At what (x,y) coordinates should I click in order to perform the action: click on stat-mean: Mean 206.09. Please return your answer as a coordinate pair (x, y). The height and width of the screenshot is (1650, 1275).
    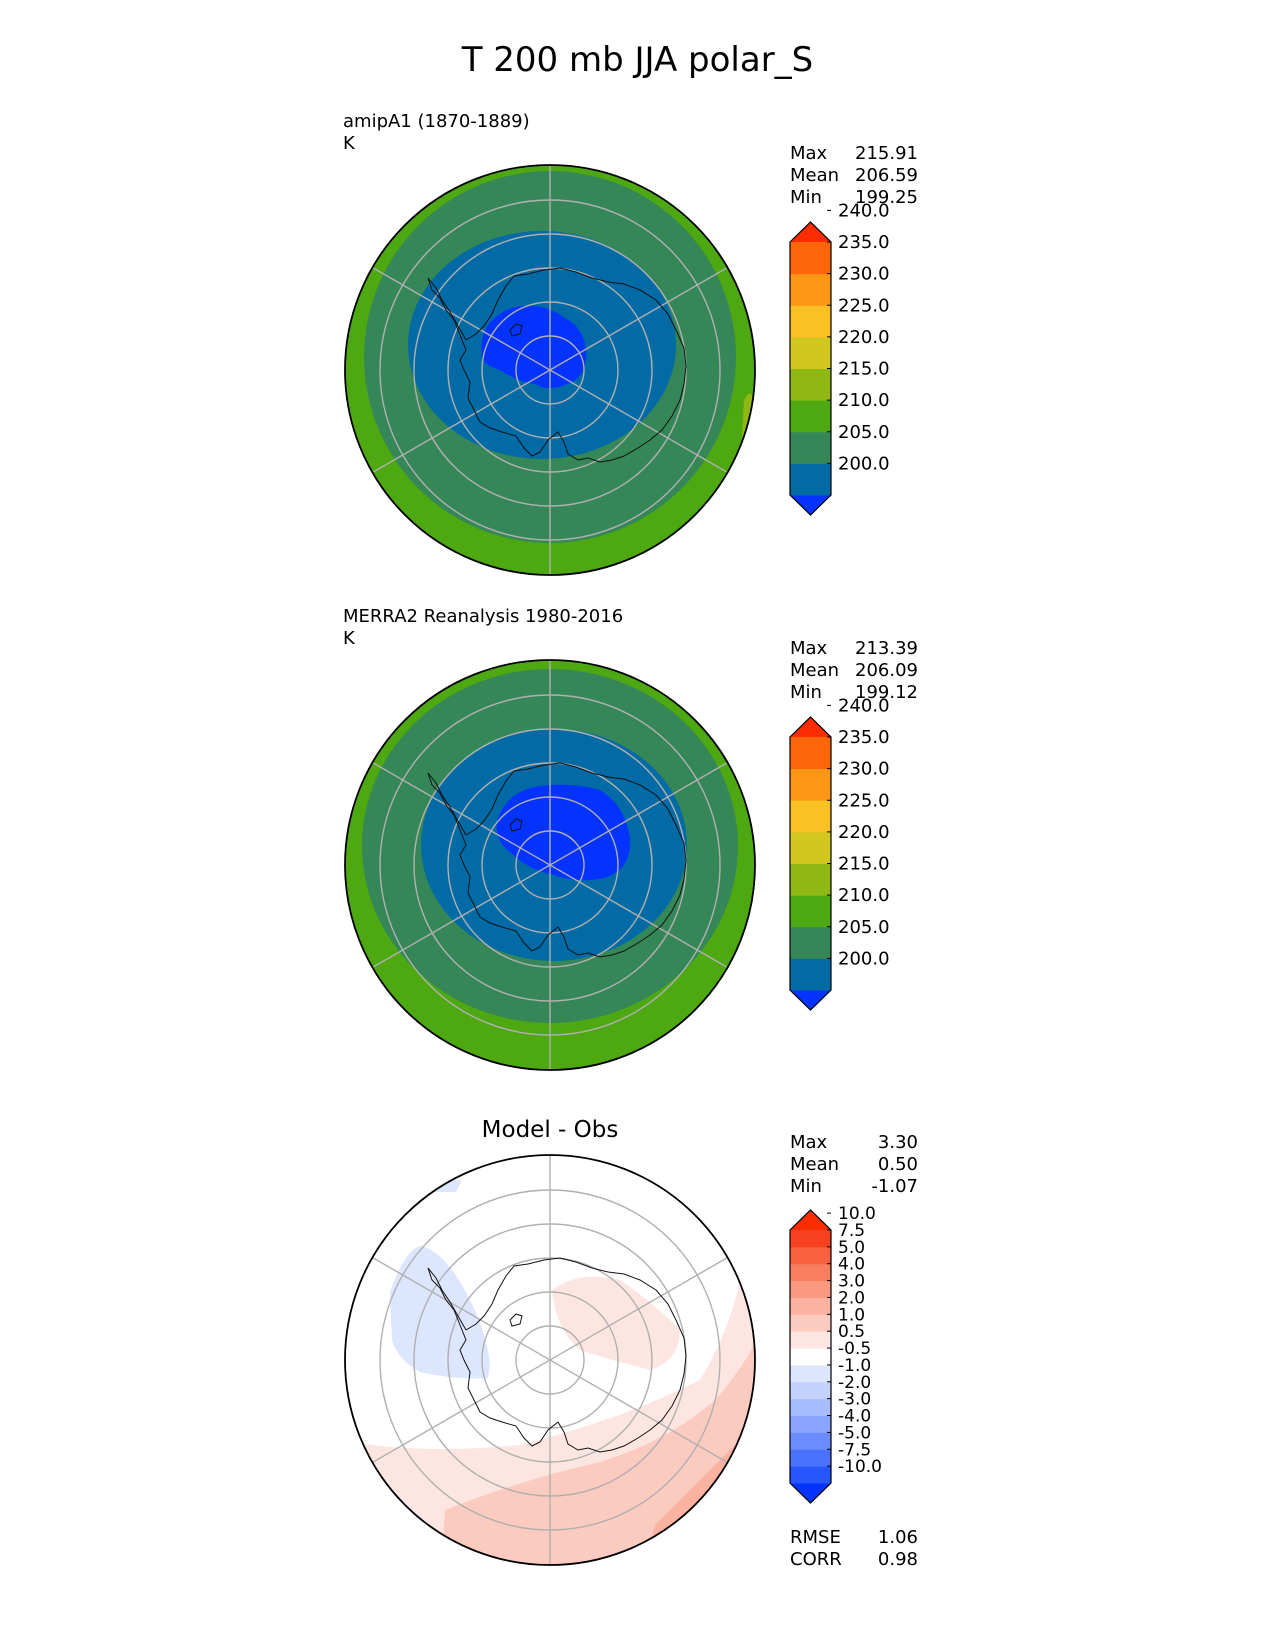
    Looking at the image, I should click on (854, 670).